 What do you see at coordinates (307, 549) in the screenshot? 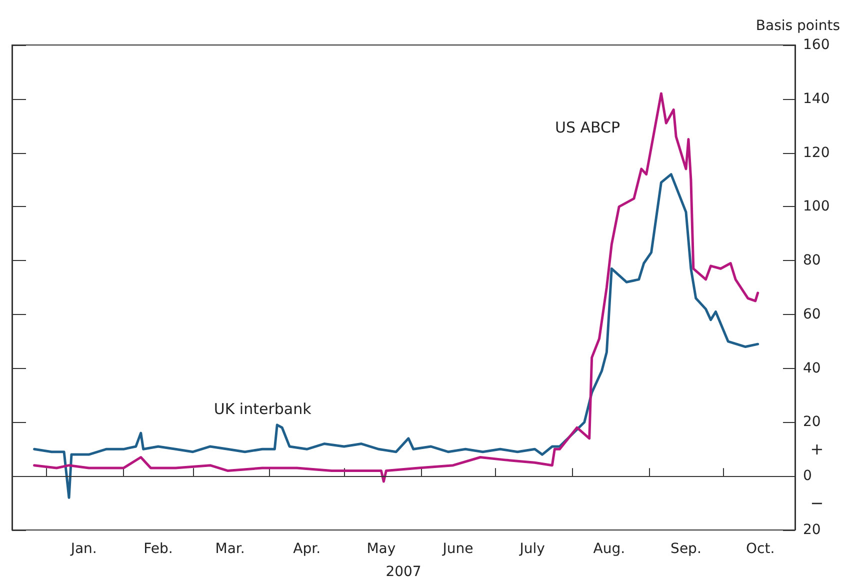
I see `x-tick-label: Apr.` at bounding box center [307, 549].